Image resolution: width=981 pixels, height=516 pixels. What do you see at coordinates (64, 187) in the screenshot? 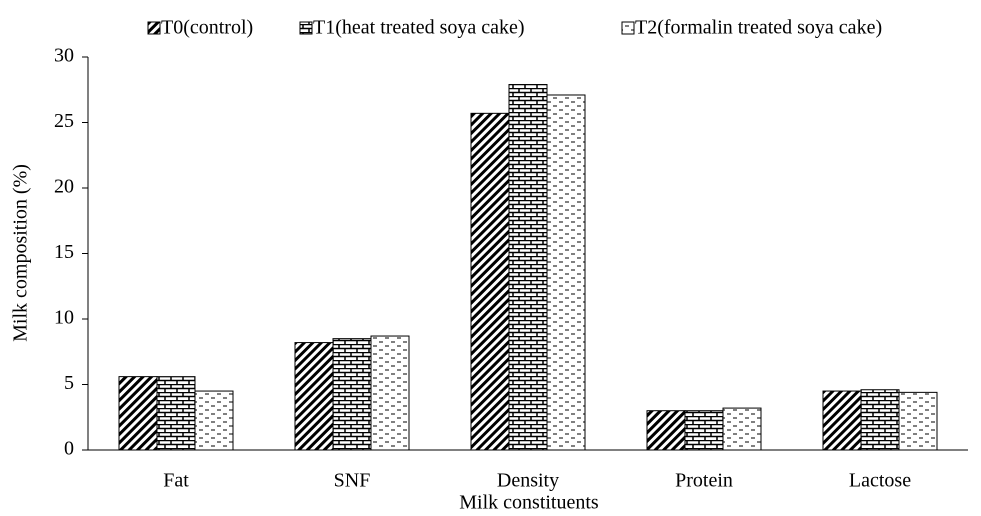
I see `y-tick-label: 20` at bounding box center [64, 187].